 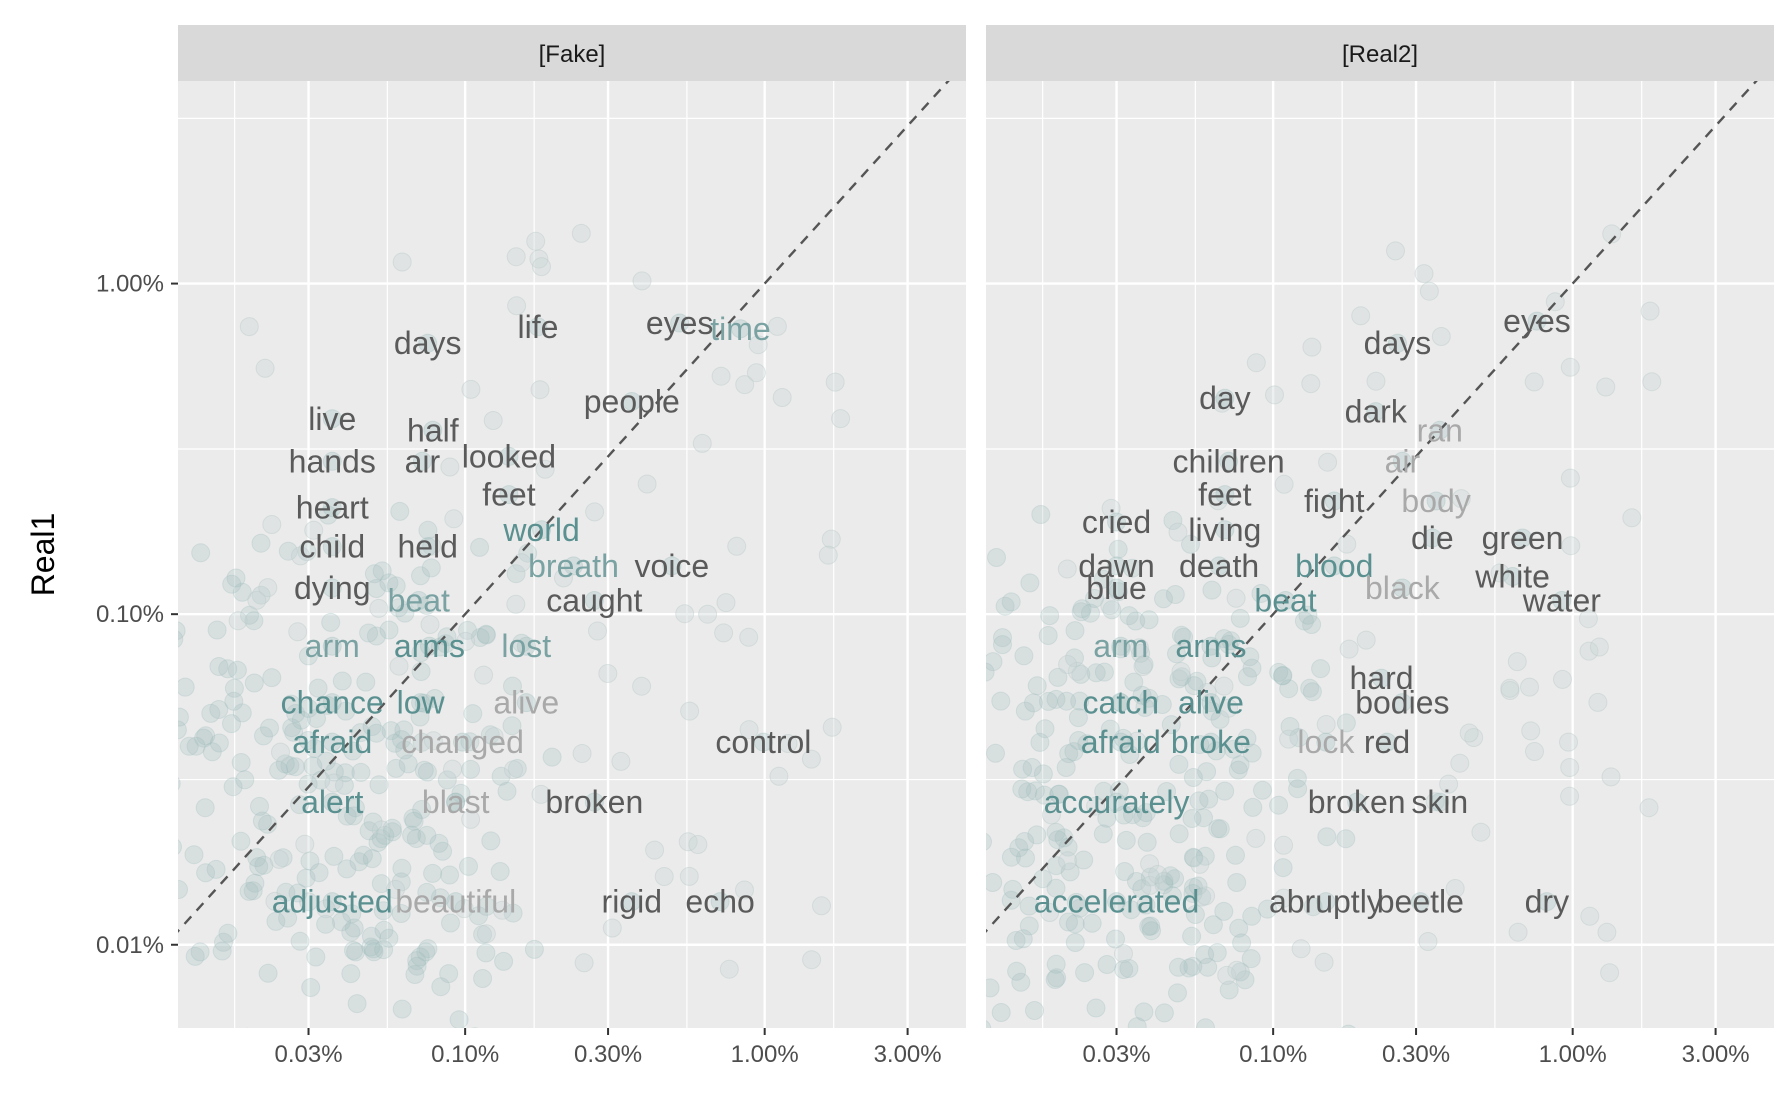 I want to click on word-label: fight, so click(x=1334, y=501).